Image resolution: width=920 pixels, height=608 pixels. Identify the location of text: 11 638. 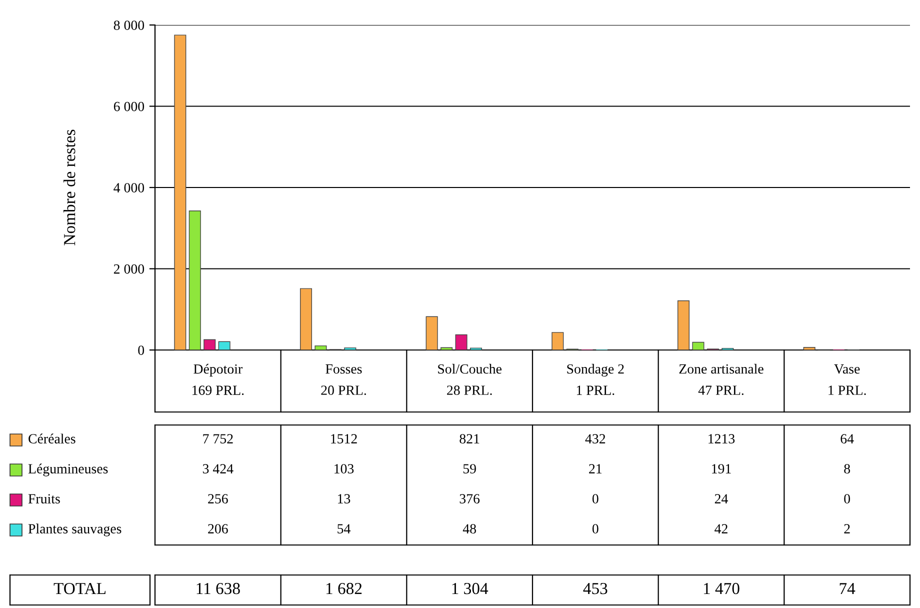
(218, 588).